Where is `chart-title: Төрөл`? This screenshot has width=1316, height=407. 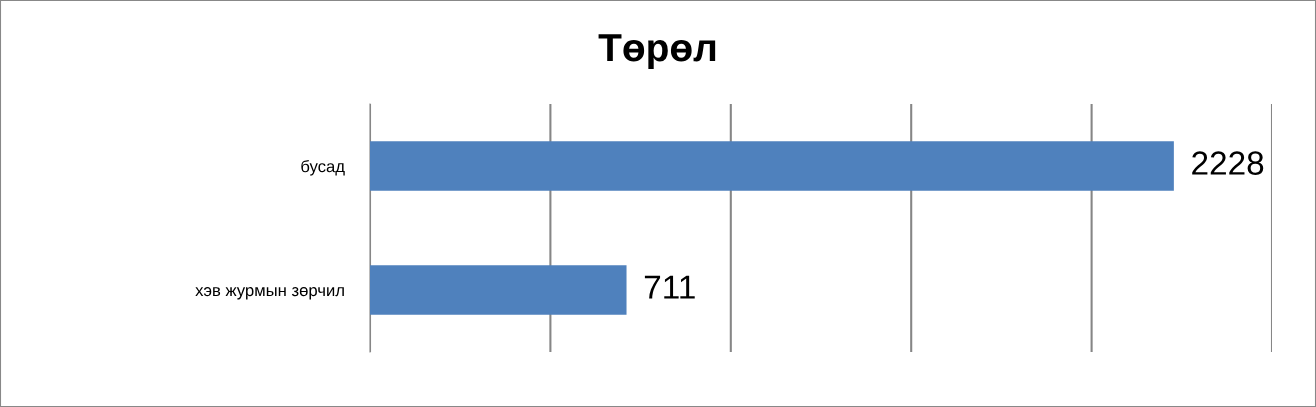
chart-title: Төрөл is located at coordinates (657, 52).